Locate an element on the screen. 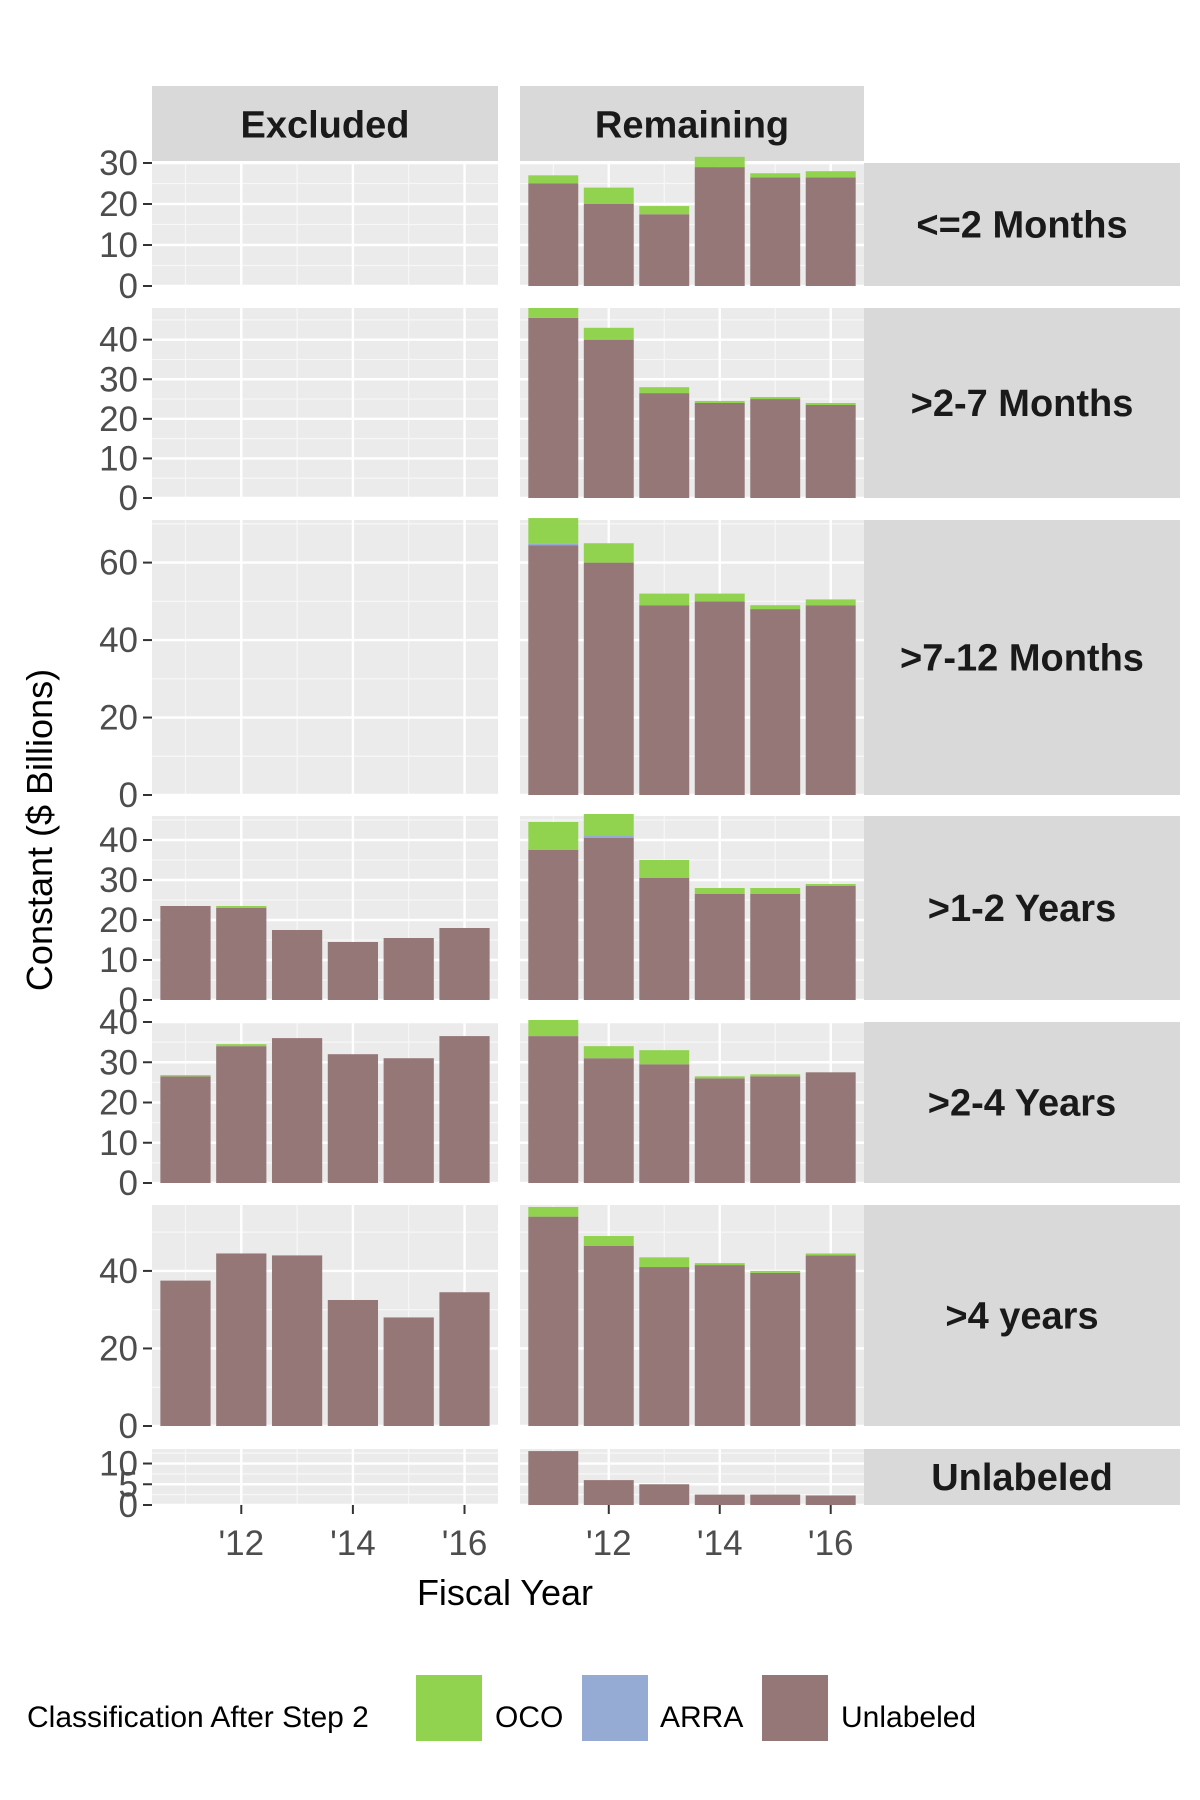 Image resolution: width=1200 pixels, height=1800 pixels. legend-title: Classification After Step 2 is located at coordinates (198, 1717).